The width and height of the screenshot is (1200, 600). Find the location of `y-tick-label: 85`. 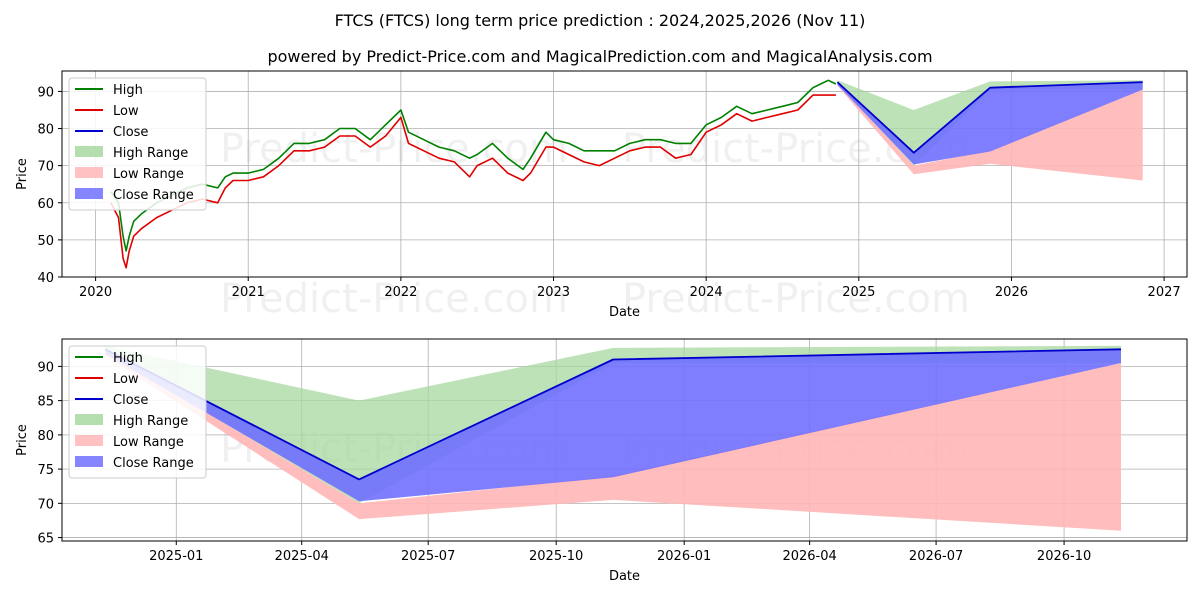

y-tick-label: 85 is located at coordinates (45, 402).